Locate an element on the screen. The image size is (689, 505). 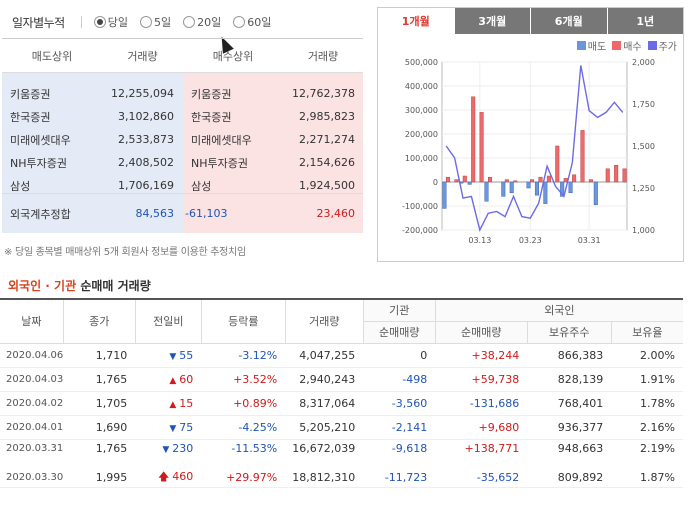
header-buy-top: 매수상위 is located at coordinates (233, 56).